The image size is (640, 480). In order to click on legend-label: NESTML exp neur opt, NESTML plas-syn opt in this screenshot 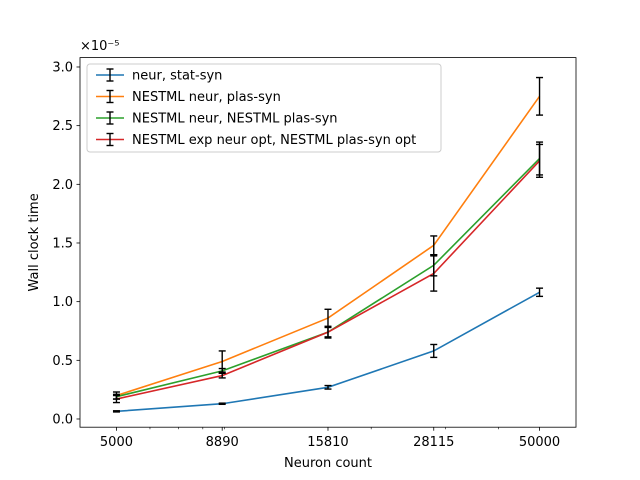, I will do `click(274, 140)`.